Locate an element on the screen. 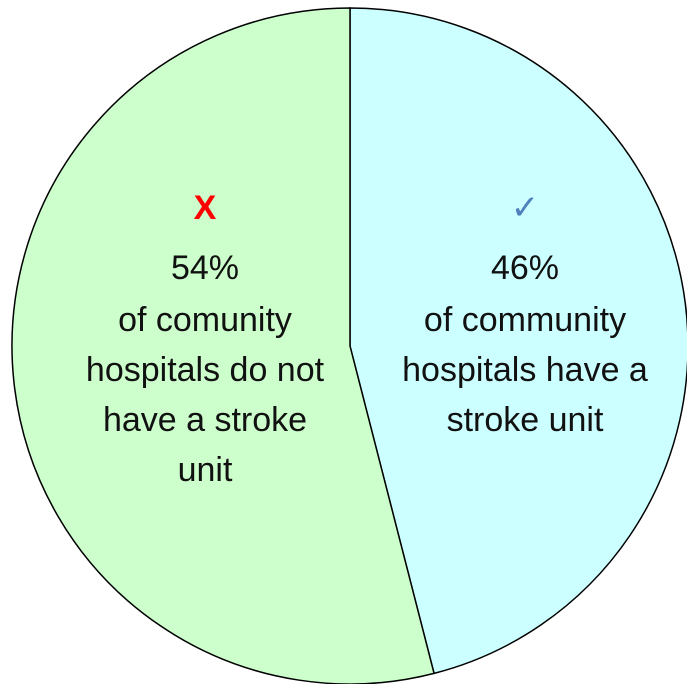  slice-description: have a stroke is located at coordinates (205, 420).